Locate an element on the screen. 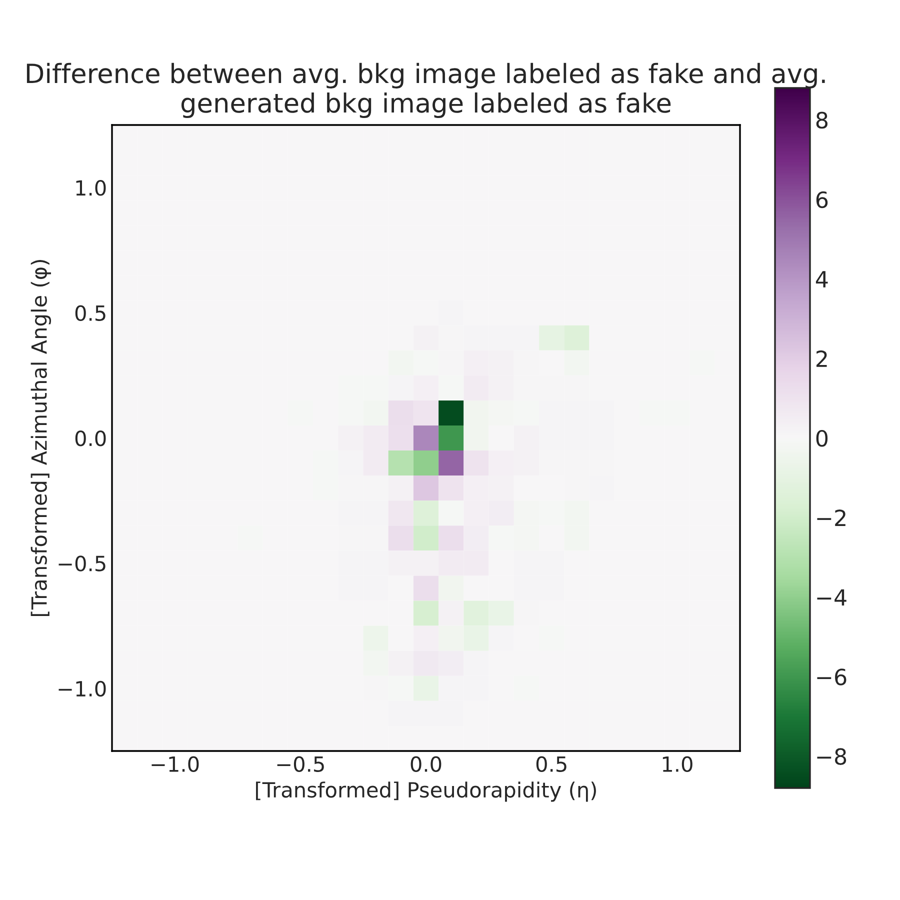 This screenshot has width=900, height=900. color-bar-label: 4 is located at coordinates (822, 279).